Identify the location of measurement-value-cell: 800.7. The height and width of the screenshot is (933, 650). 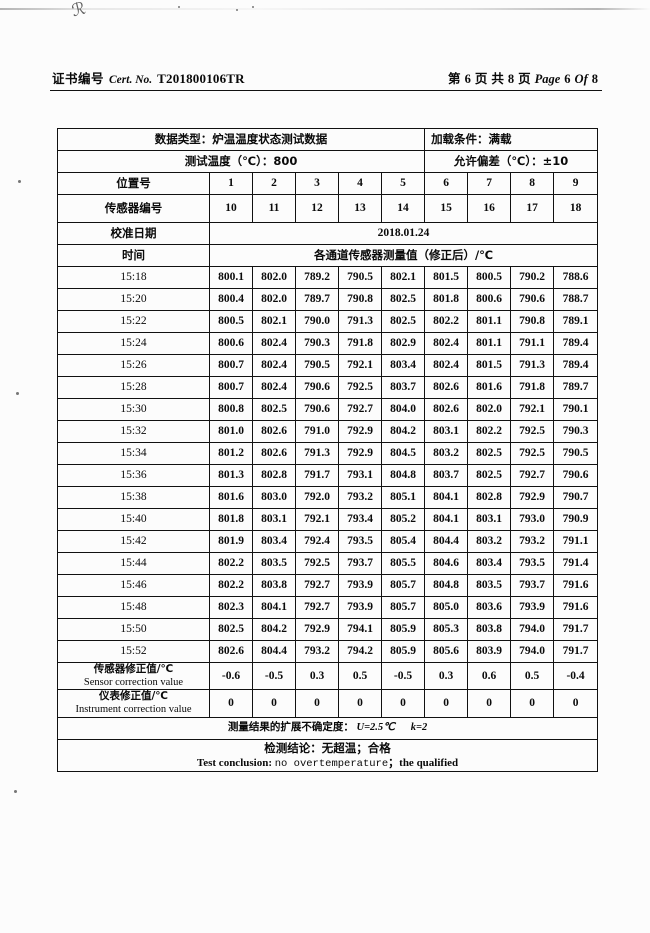
(231, 387).